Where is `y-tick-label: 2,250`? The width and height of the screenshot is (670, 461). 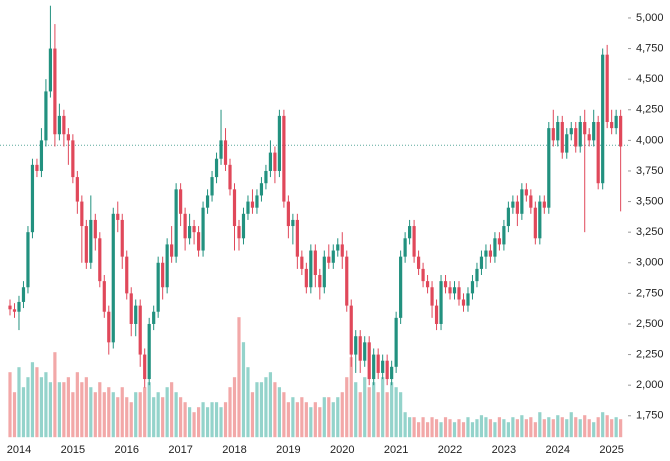
y-tick-label: 2,250 is located at coordinates (650, 354).